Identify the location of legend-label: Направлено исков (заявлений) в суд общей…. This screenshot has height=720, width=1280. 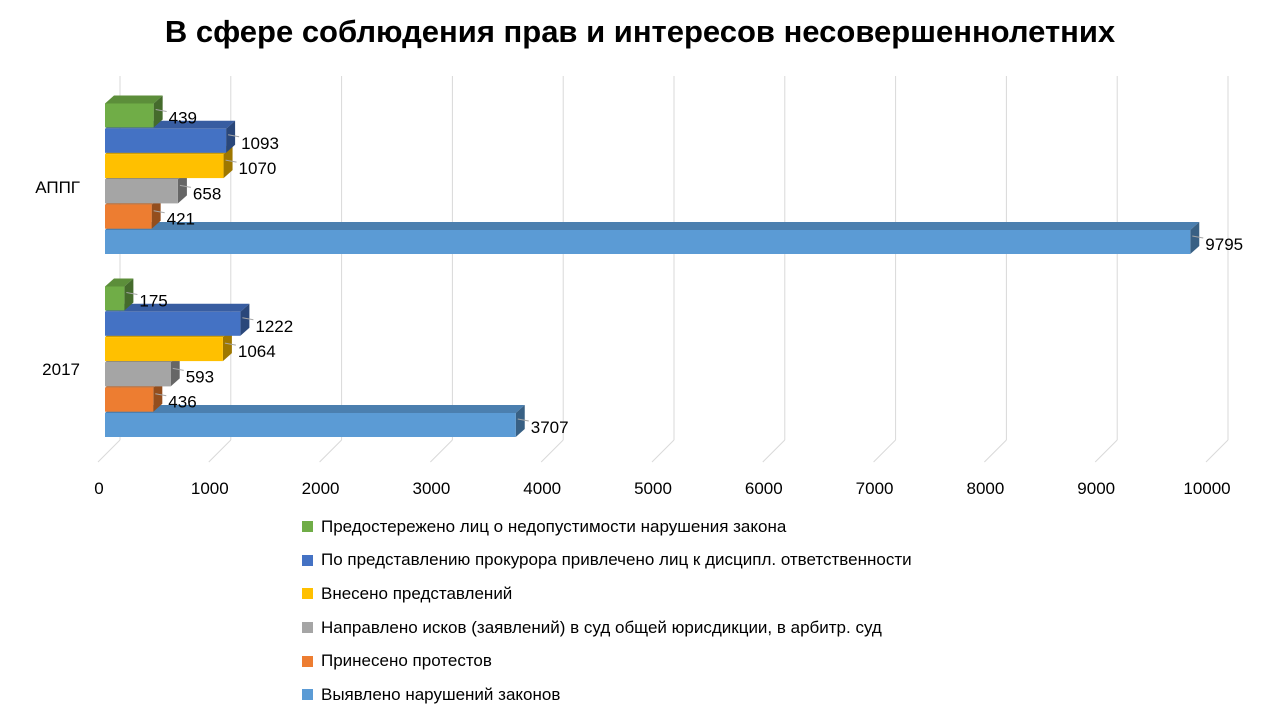
(601, 627).